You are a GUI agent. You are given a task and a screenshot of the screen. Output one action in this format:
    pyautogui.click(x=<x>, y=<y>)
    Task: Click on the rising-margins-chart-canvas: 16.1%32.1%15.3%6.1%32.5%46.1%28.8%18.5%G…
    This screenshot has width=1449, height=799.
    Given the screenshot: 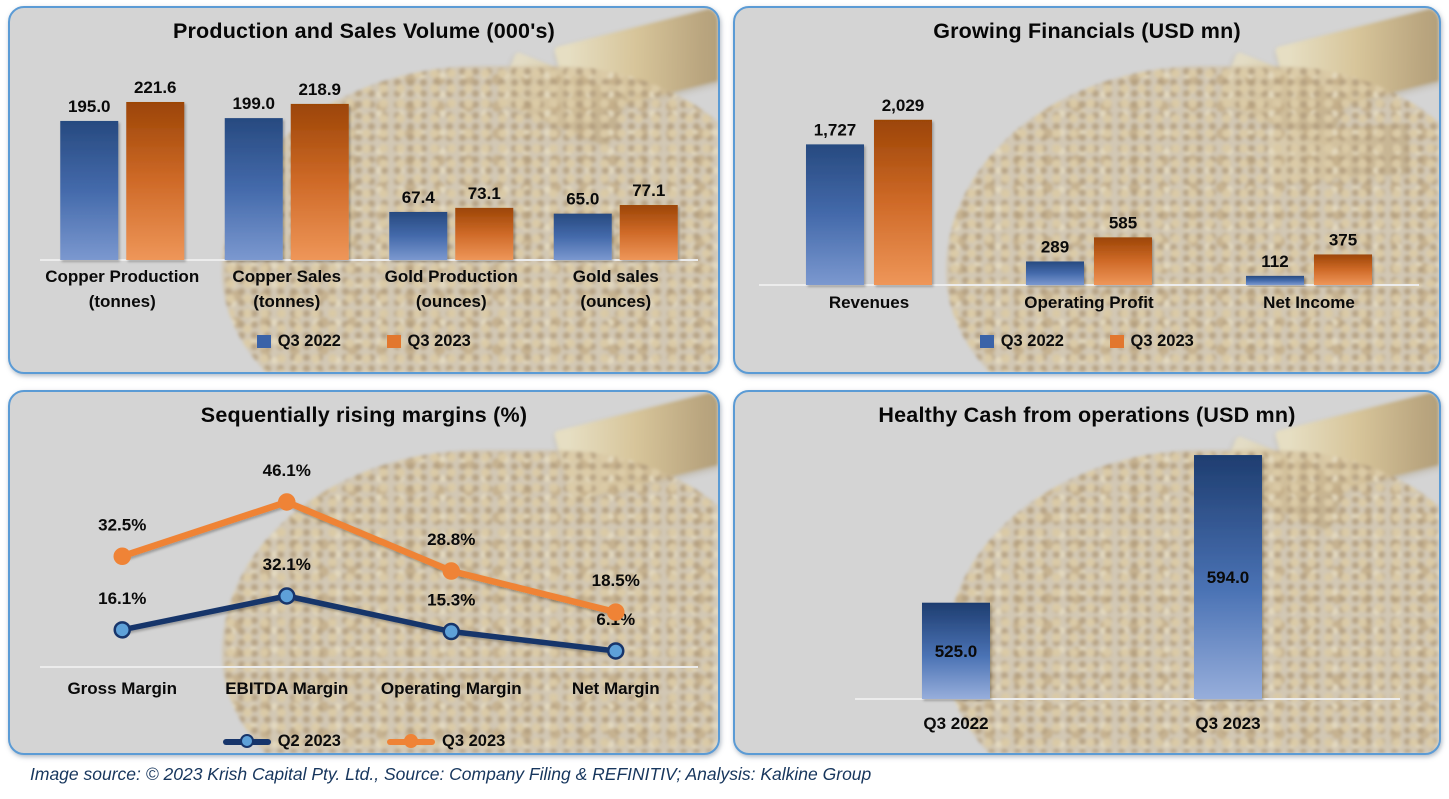 What is the action you would take?
    pyautogui.click(x=369, y=579)
    